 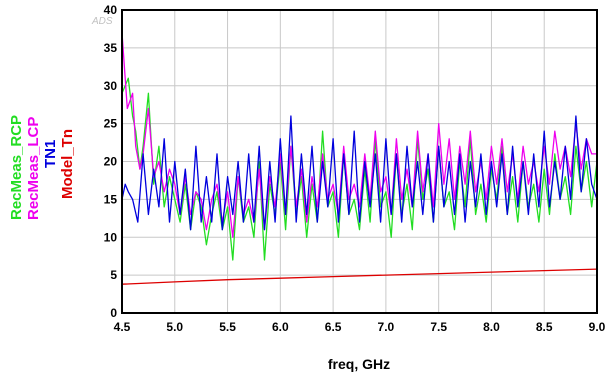 I want to click on legend-series-4: Model_Tn, so click(x=67, y=164).